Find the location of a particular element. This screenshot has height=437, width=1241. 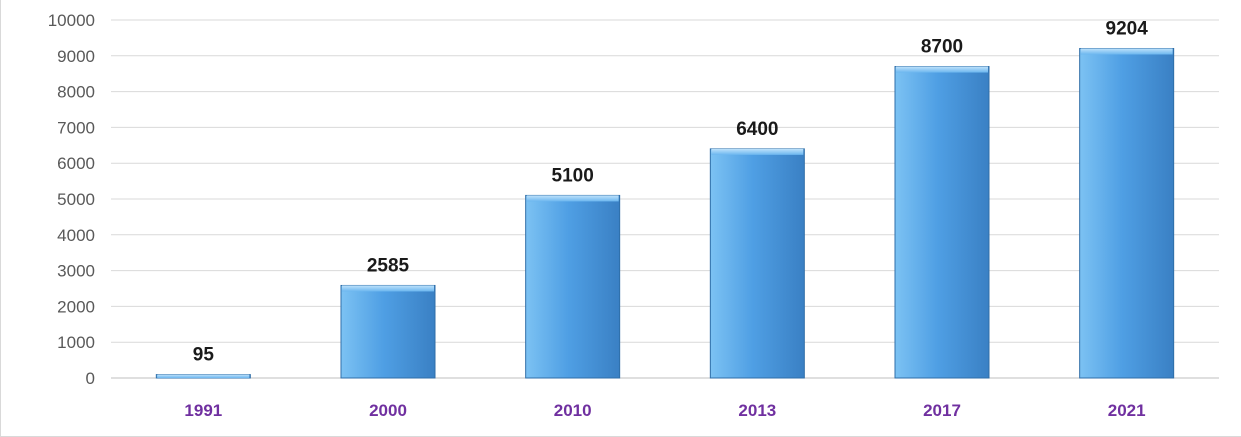

y-tick-label: 4000 is located at coordinates (76, 235).